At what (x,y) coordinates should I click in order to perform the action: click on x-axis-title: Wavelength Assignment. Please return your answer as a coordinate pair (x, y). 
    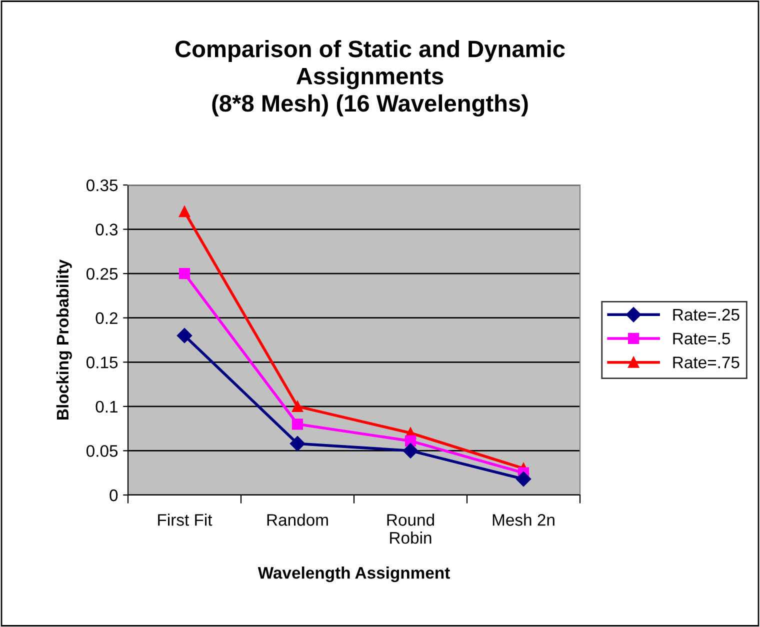
    Looking at the image, I should click on (354, 574).